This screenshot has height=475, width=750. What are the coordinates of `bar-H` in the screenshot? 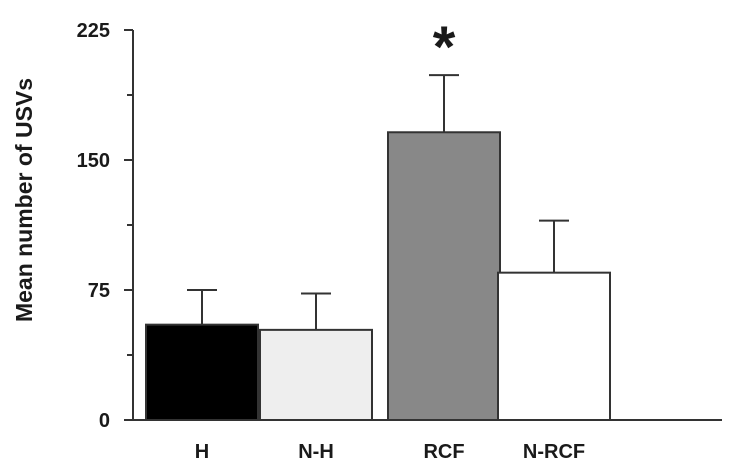 It's located at (202, 372).